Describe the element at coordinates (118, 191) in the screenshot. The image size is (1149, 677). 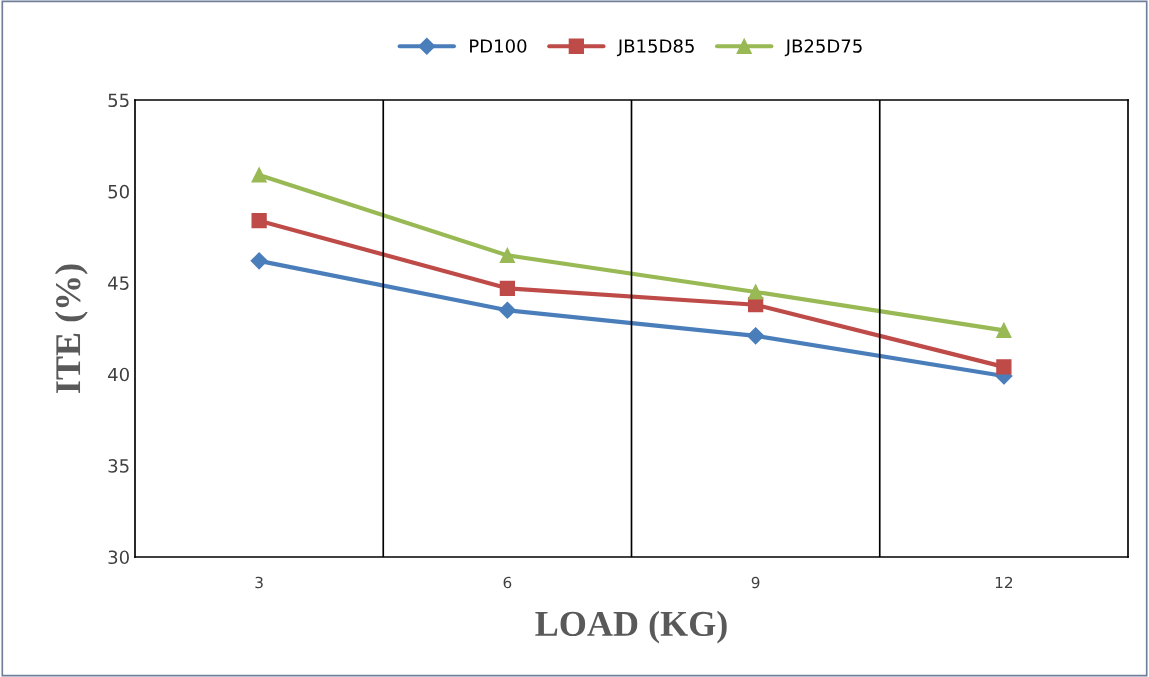
I see `y-tick-label: 50` at that location.